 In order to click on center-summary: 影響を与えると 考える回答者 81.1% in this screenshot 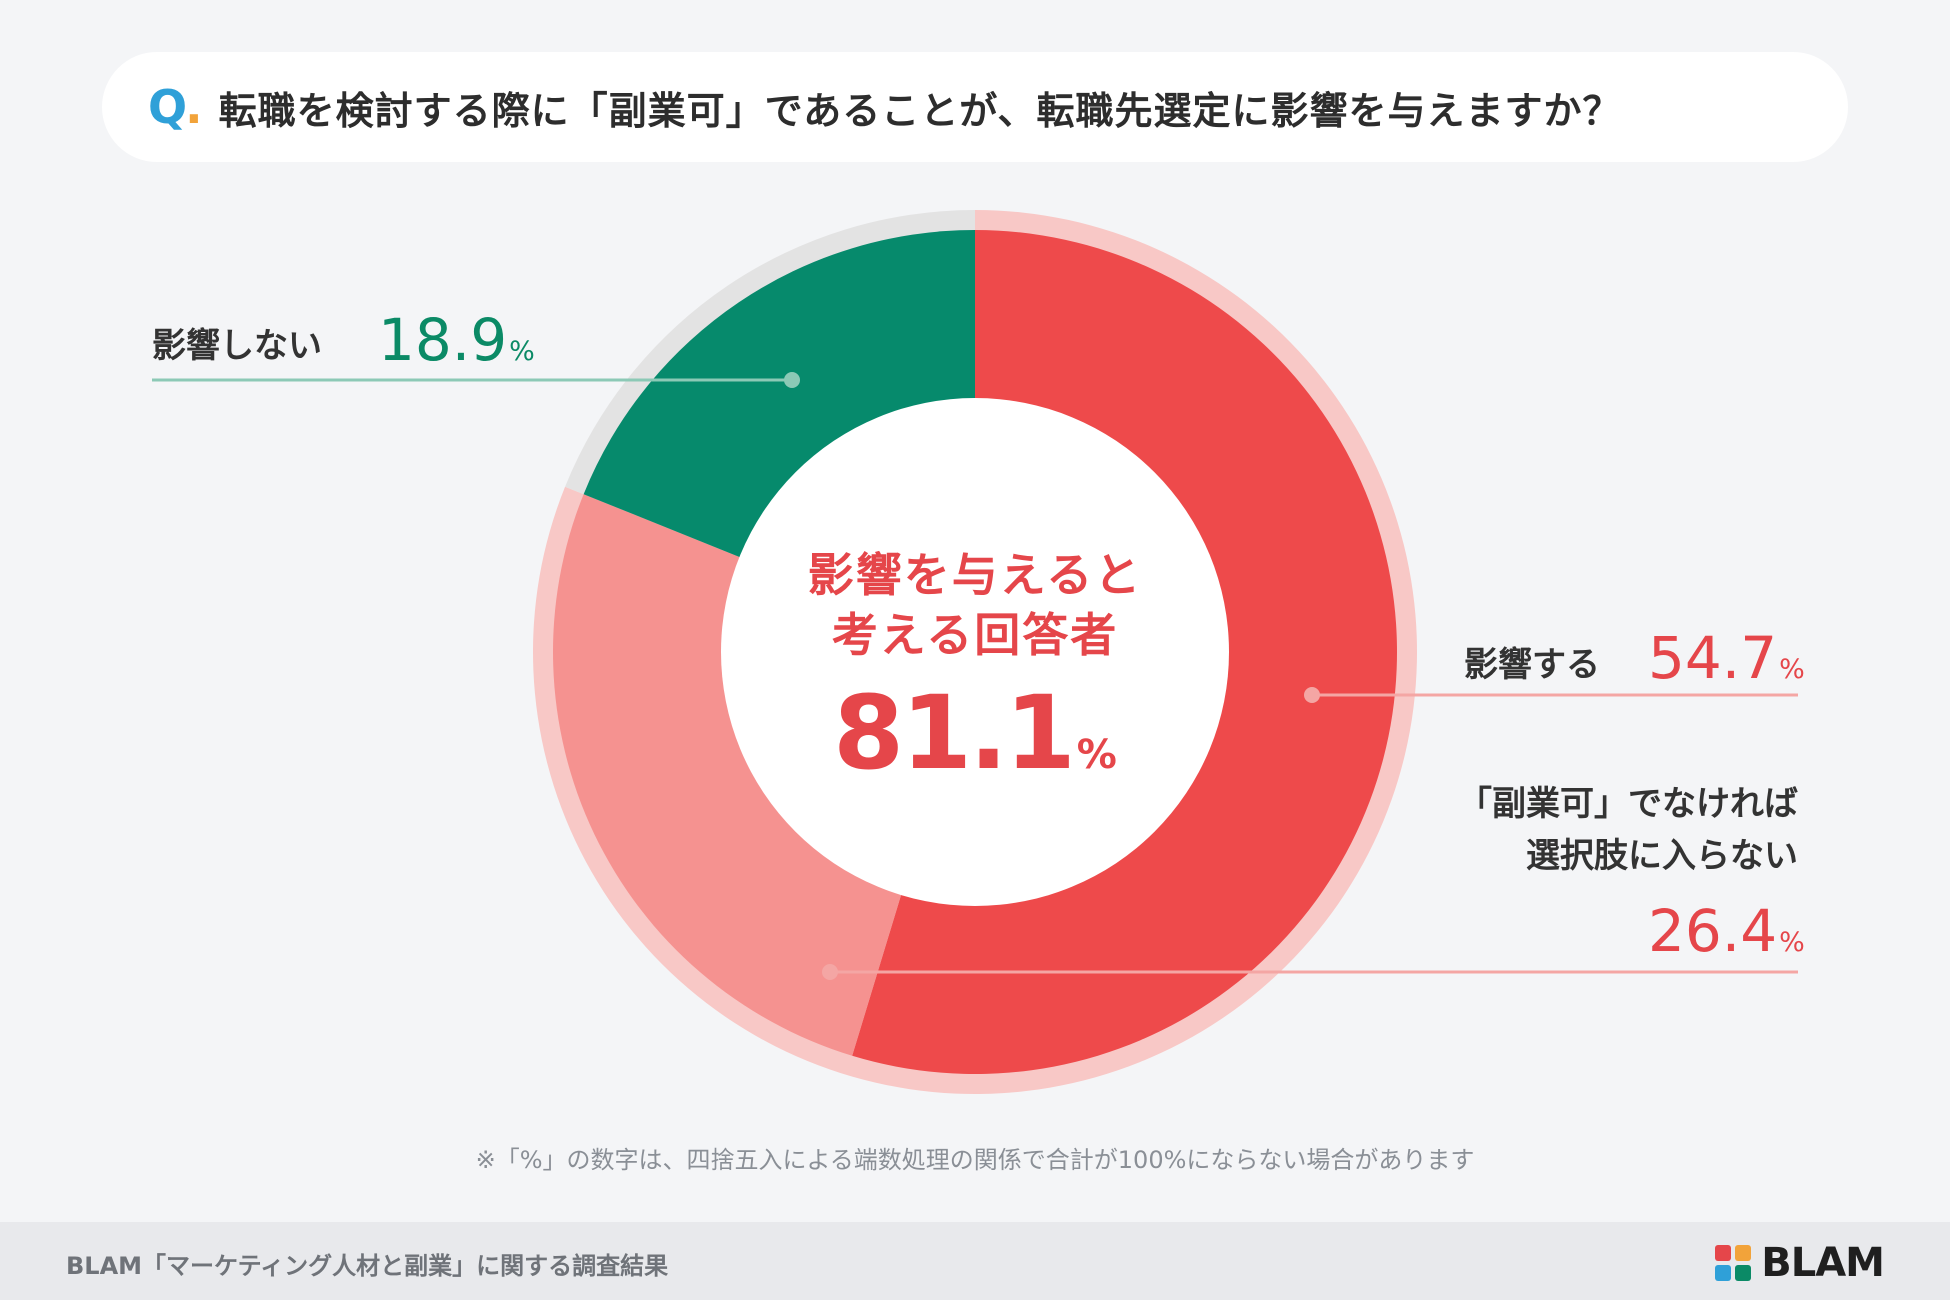, I will do `click(975, 665)`.